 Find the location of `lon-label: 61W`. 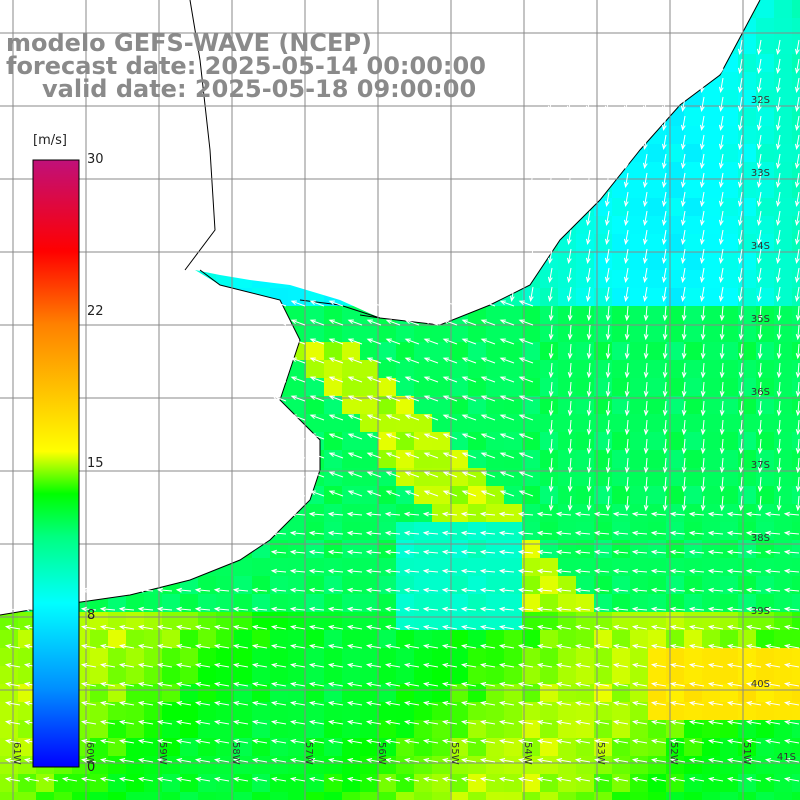

lon-label: 61W is located at coordinates (16, 753).